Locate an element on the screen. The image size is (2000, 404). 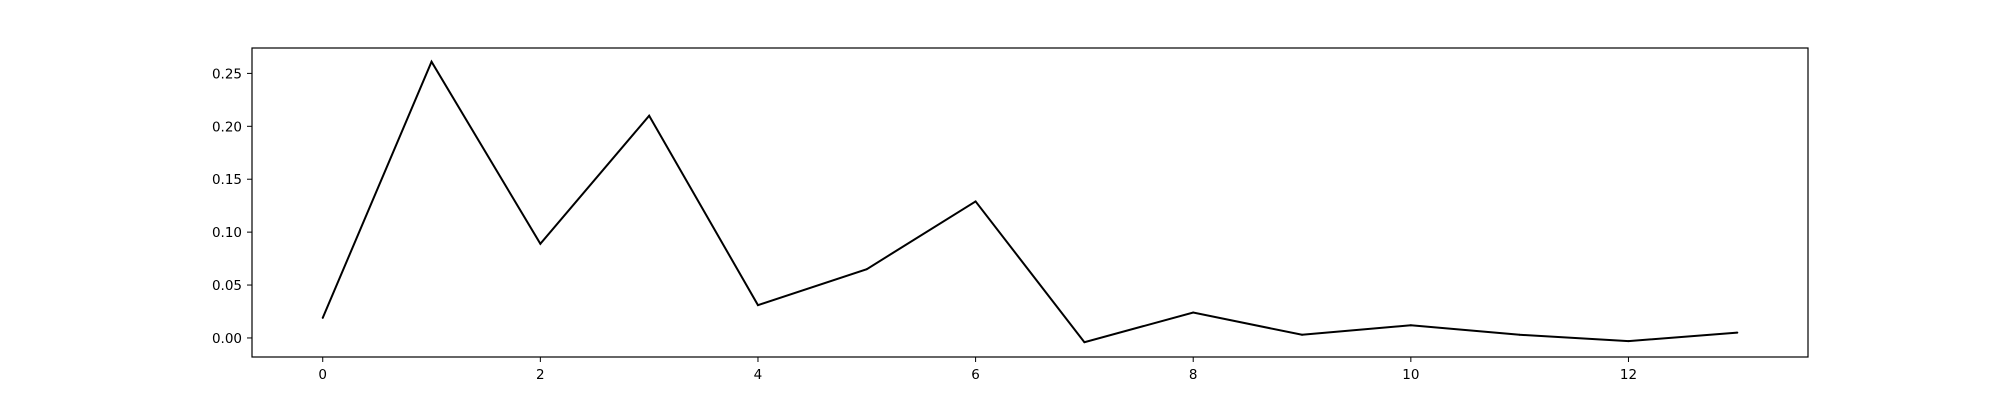
y-tick-label: 0.05 is located at coordinates (227, 286).